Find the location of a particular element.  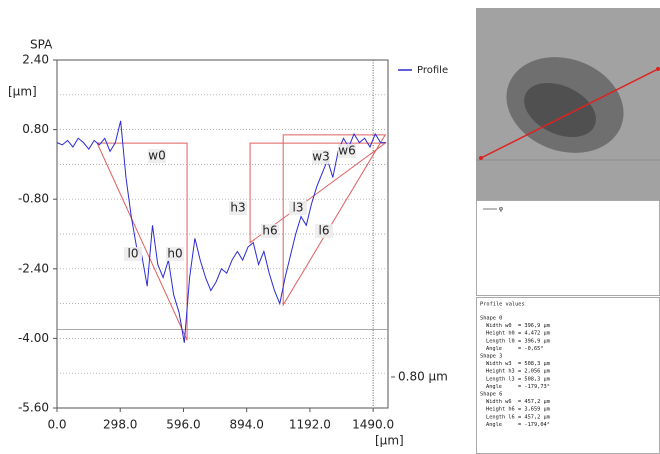

x-tick-label: 298.0 is located at coordinates (120, 425).